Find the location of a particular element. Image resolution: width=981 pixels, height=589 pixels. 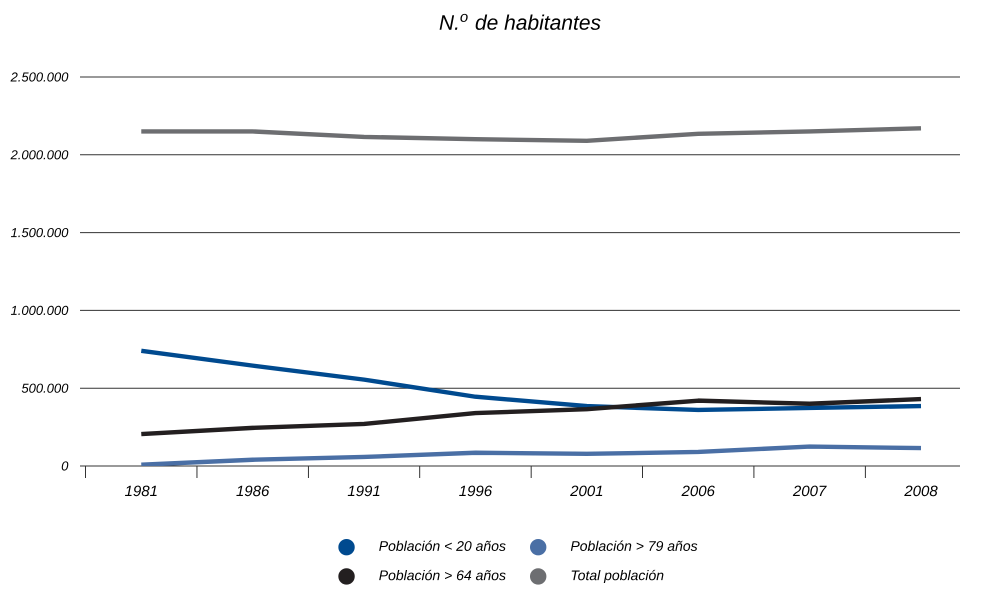

y-tick-label: 1.500.000 is located at coordinates (39, 233).